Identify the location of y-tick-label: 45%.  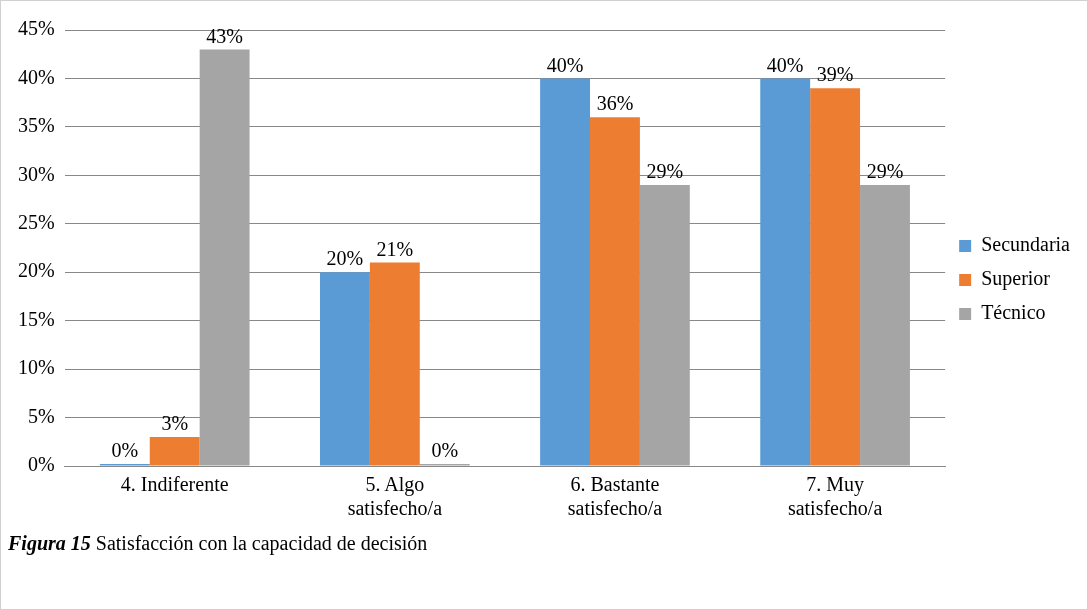
(36, 28).